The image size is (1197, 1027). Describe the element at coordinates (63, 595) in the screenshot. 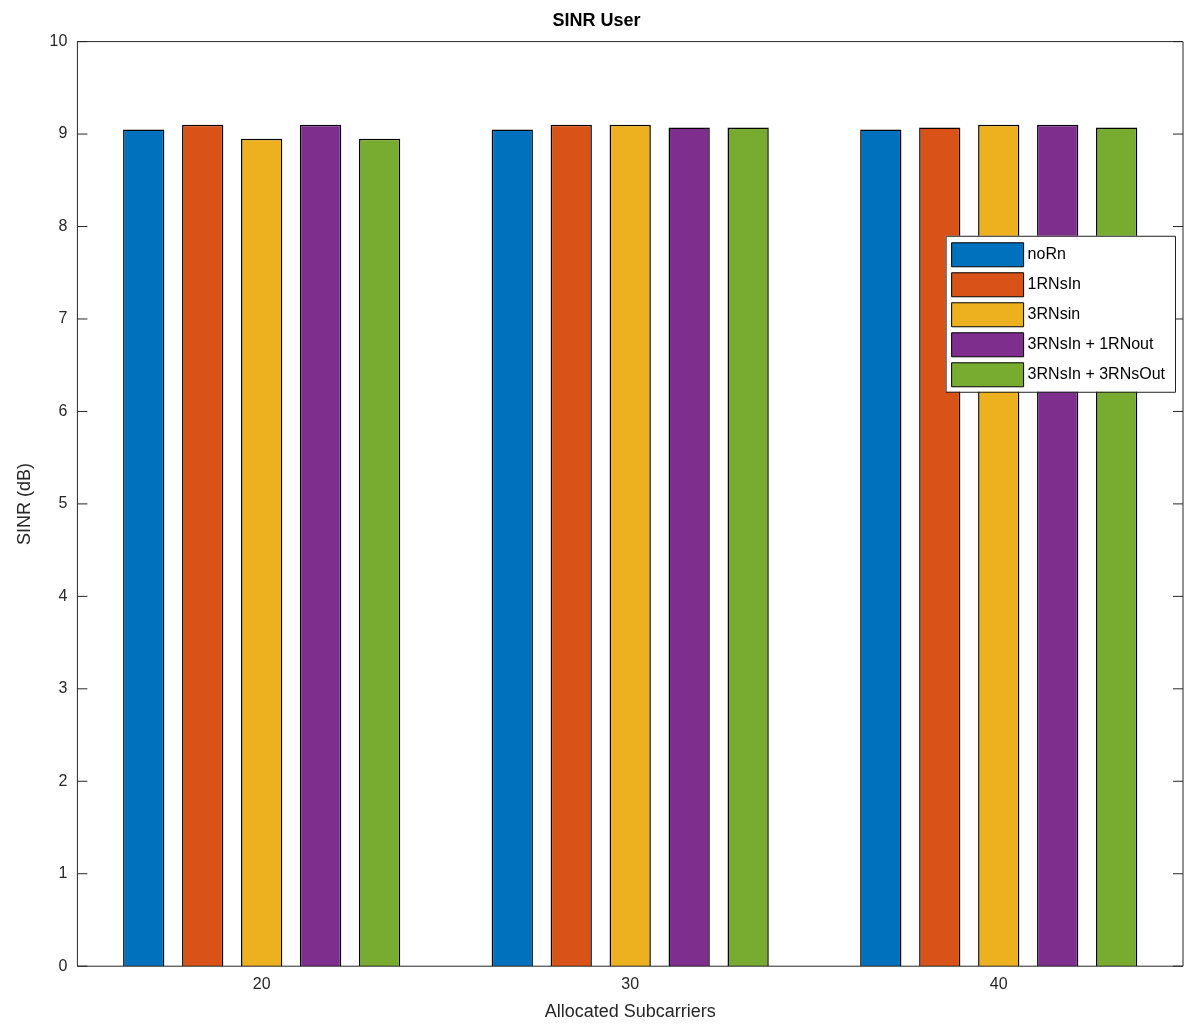

I see `y-tick-label: 4` at that location.